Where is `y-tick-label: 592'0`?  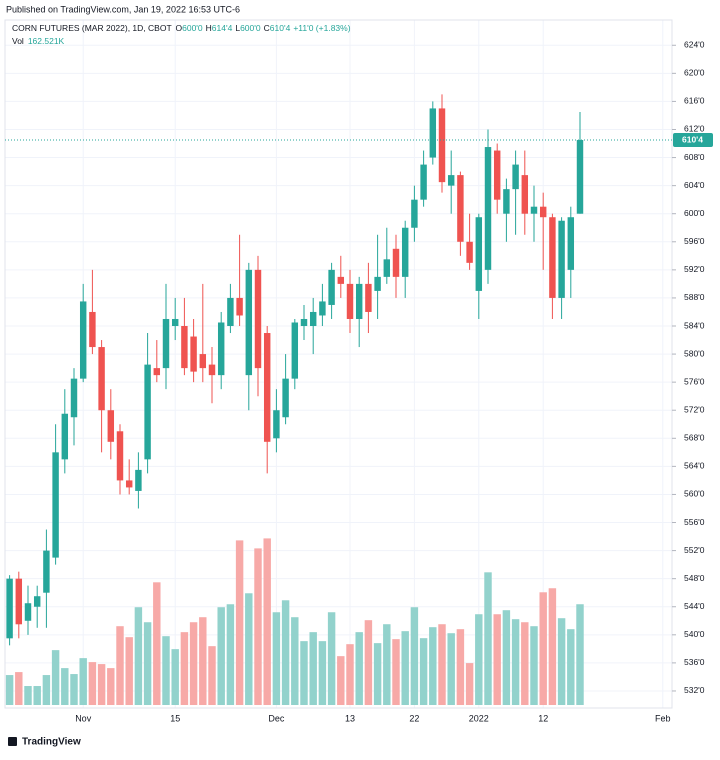
y-tick-label: 592'0 is located at coordinates (694, 269).